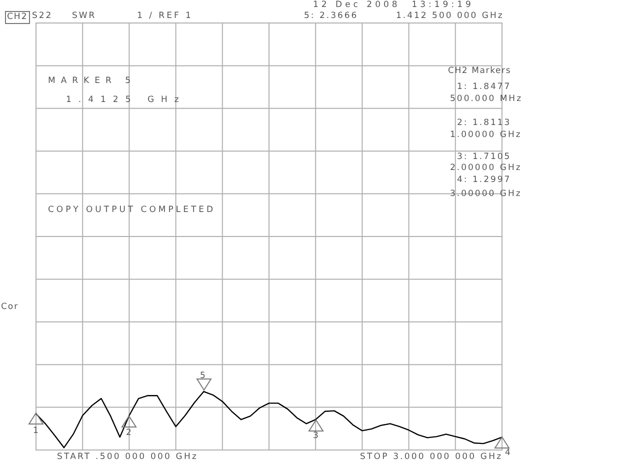 The width and height of the screenshot is (640, 465). Describe the element at coordinates (17, 17) in the screenshot. I see `text: CH2` at that location.